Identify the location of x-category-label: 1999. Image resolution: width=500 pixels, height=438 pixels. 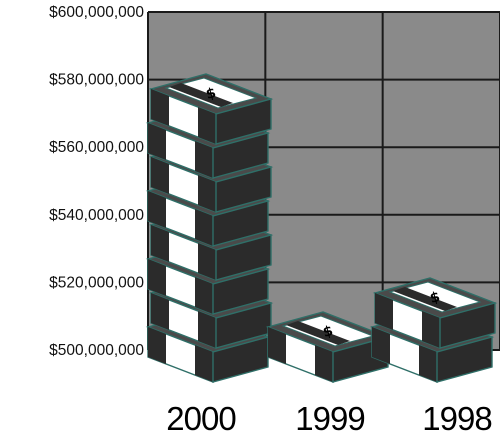
(329, 418).